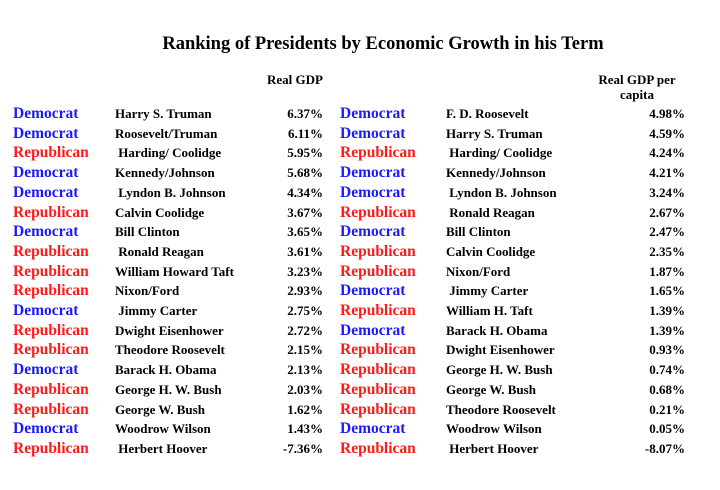 The image size is (720, 490). What do you see at coordinates (667, 192) in the screenshot?
I see `growth-value: 3.24%` at bounding box center [667, 192].